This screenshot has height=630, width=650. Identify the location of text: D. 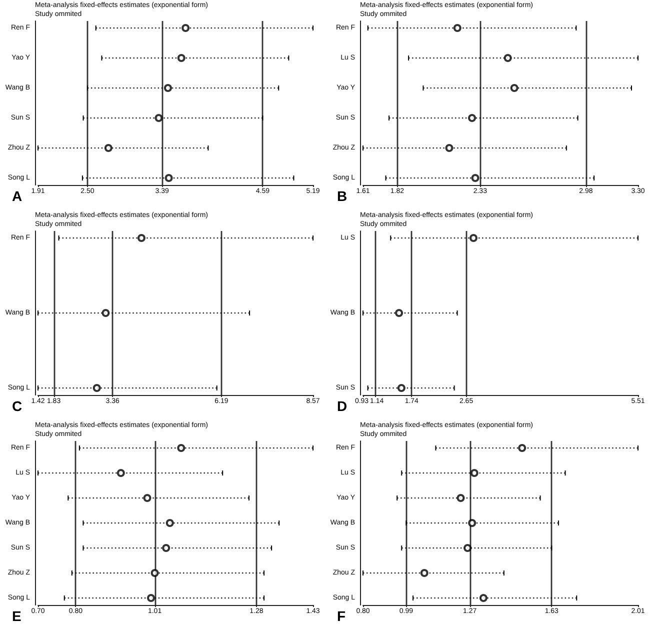
(342, 406).